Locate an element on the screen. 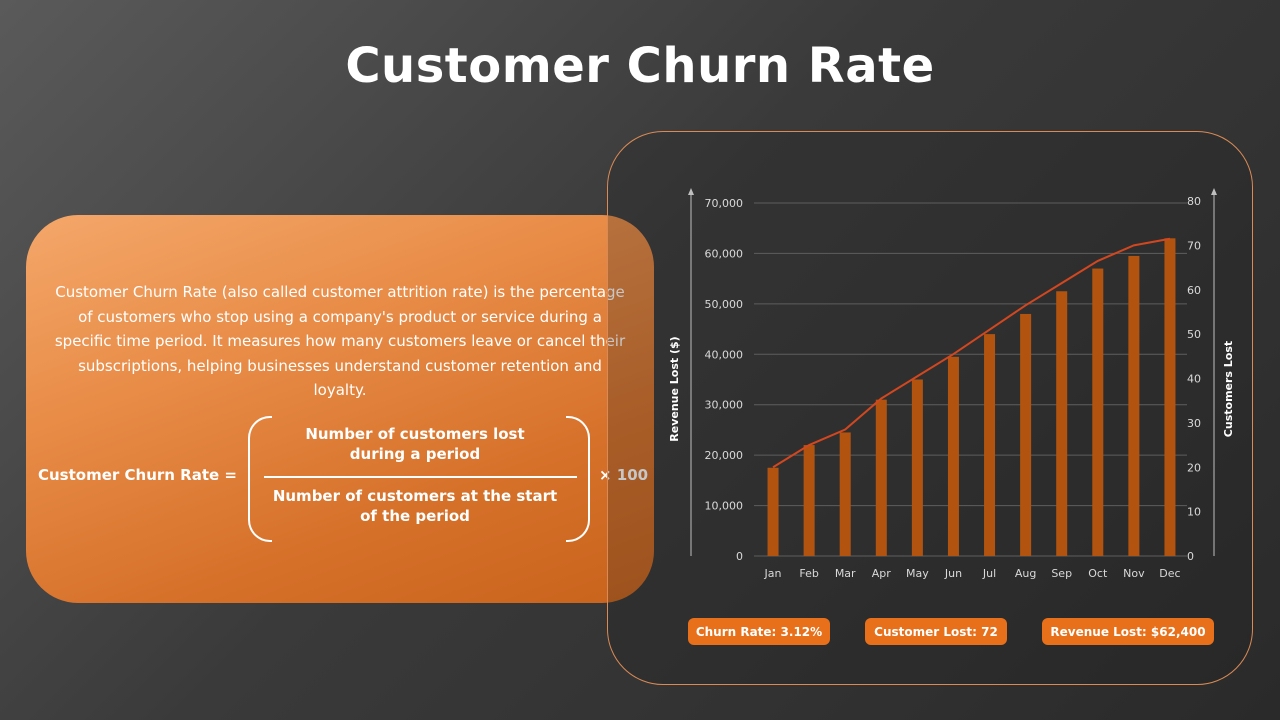  y-tick-label: 70,000 is located at coordinates (724, 203).